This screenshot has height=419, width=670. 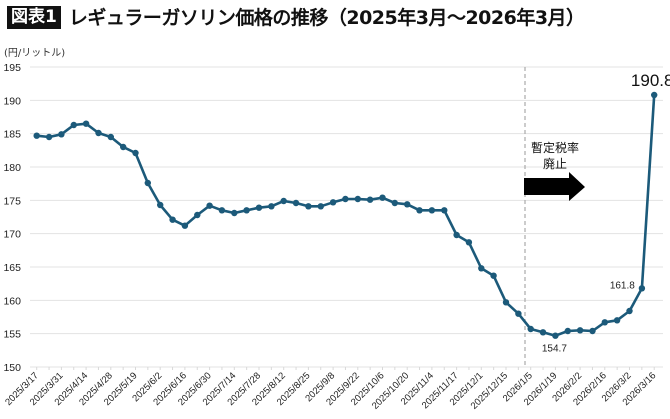 What do you see at coordinates (35, 53) in the screenshot?
I see `y-axis-unit-label: (円/リットル)` at bounding box center [35, 53].